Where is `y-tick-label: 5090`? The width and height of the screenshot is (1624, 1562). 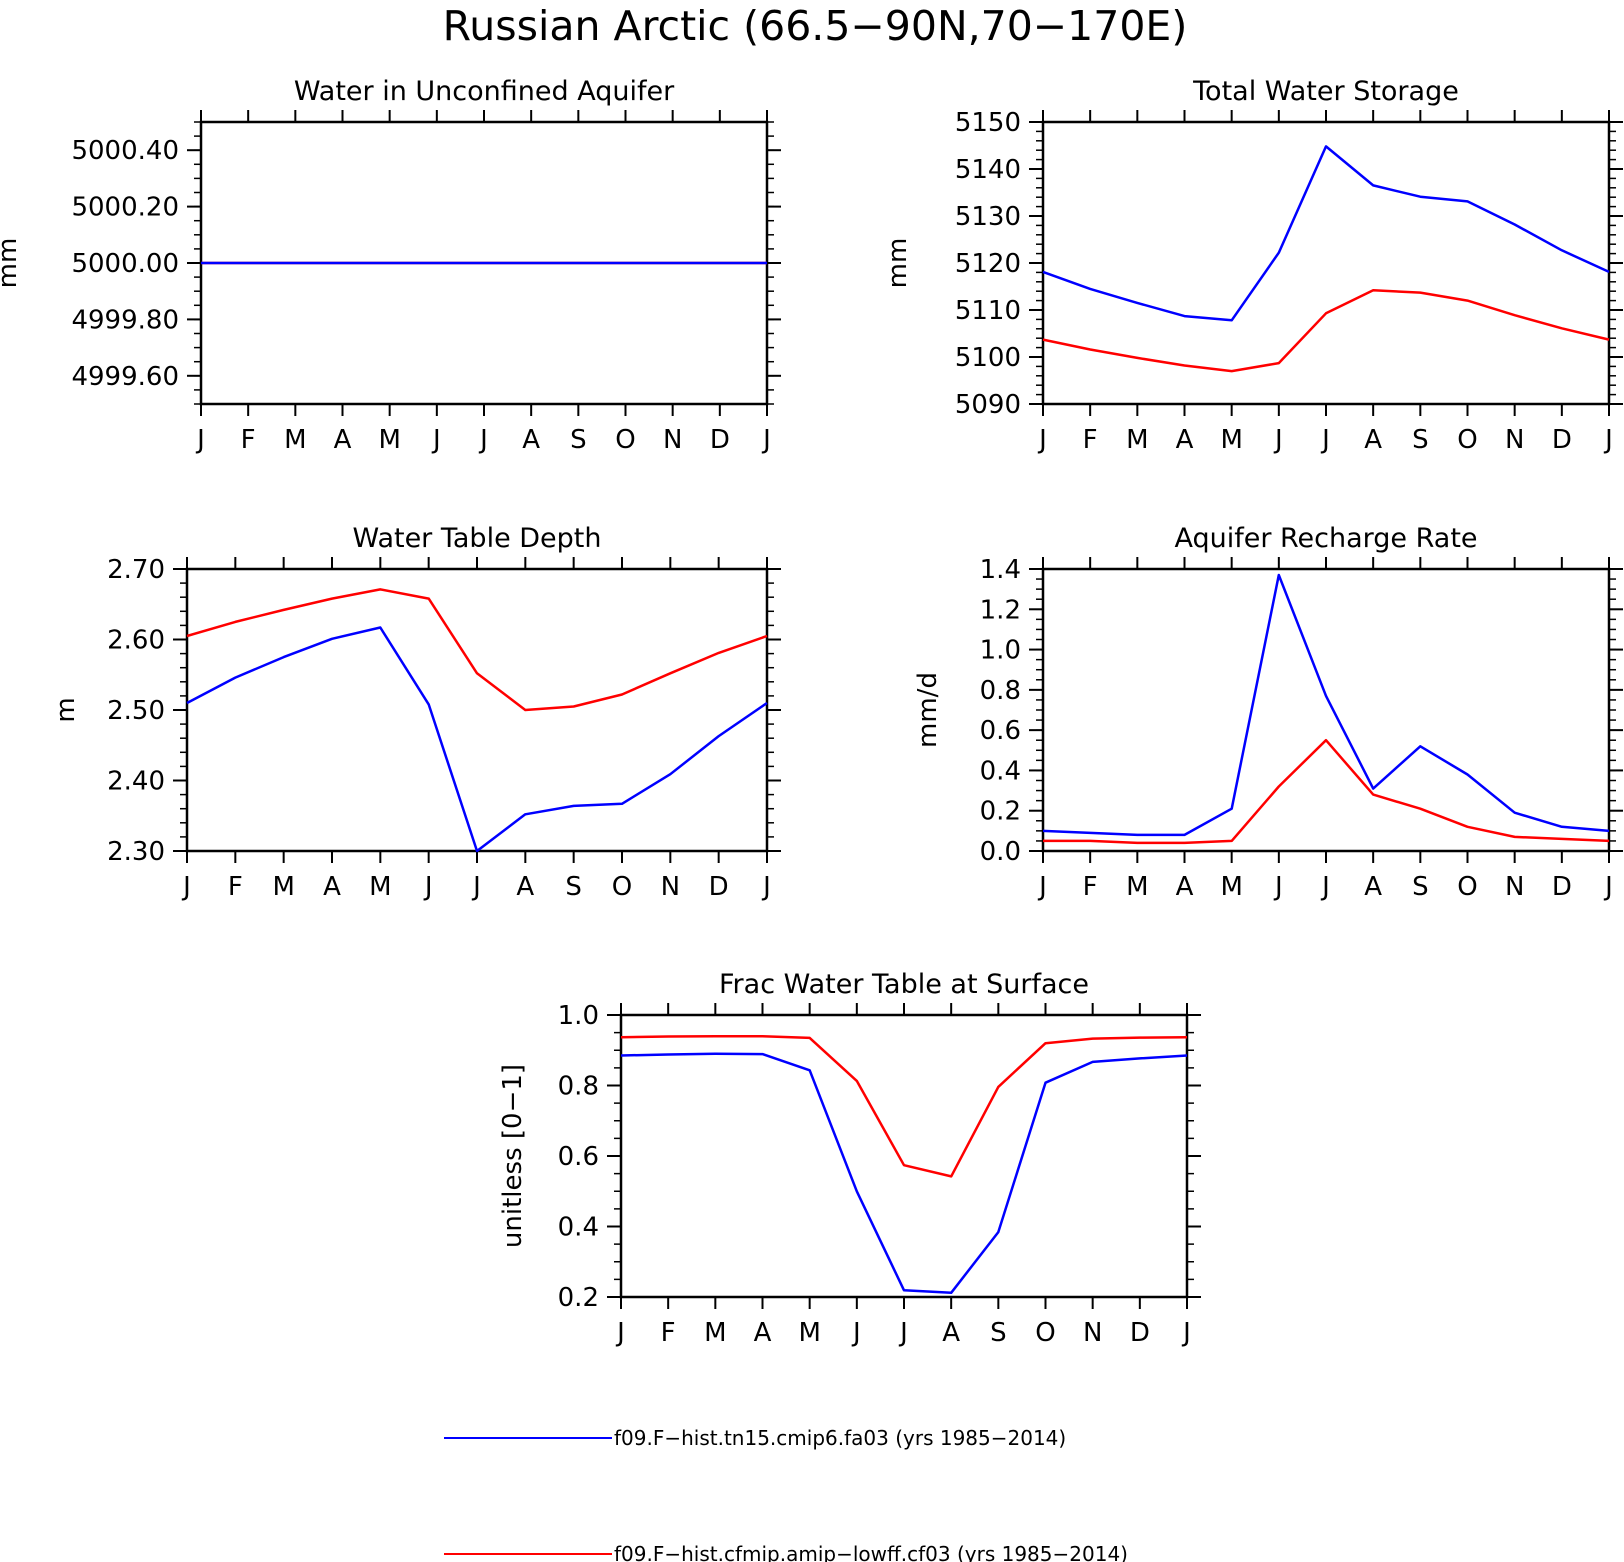
y-tick-label: 5090 is located at coordinates (988, 405).